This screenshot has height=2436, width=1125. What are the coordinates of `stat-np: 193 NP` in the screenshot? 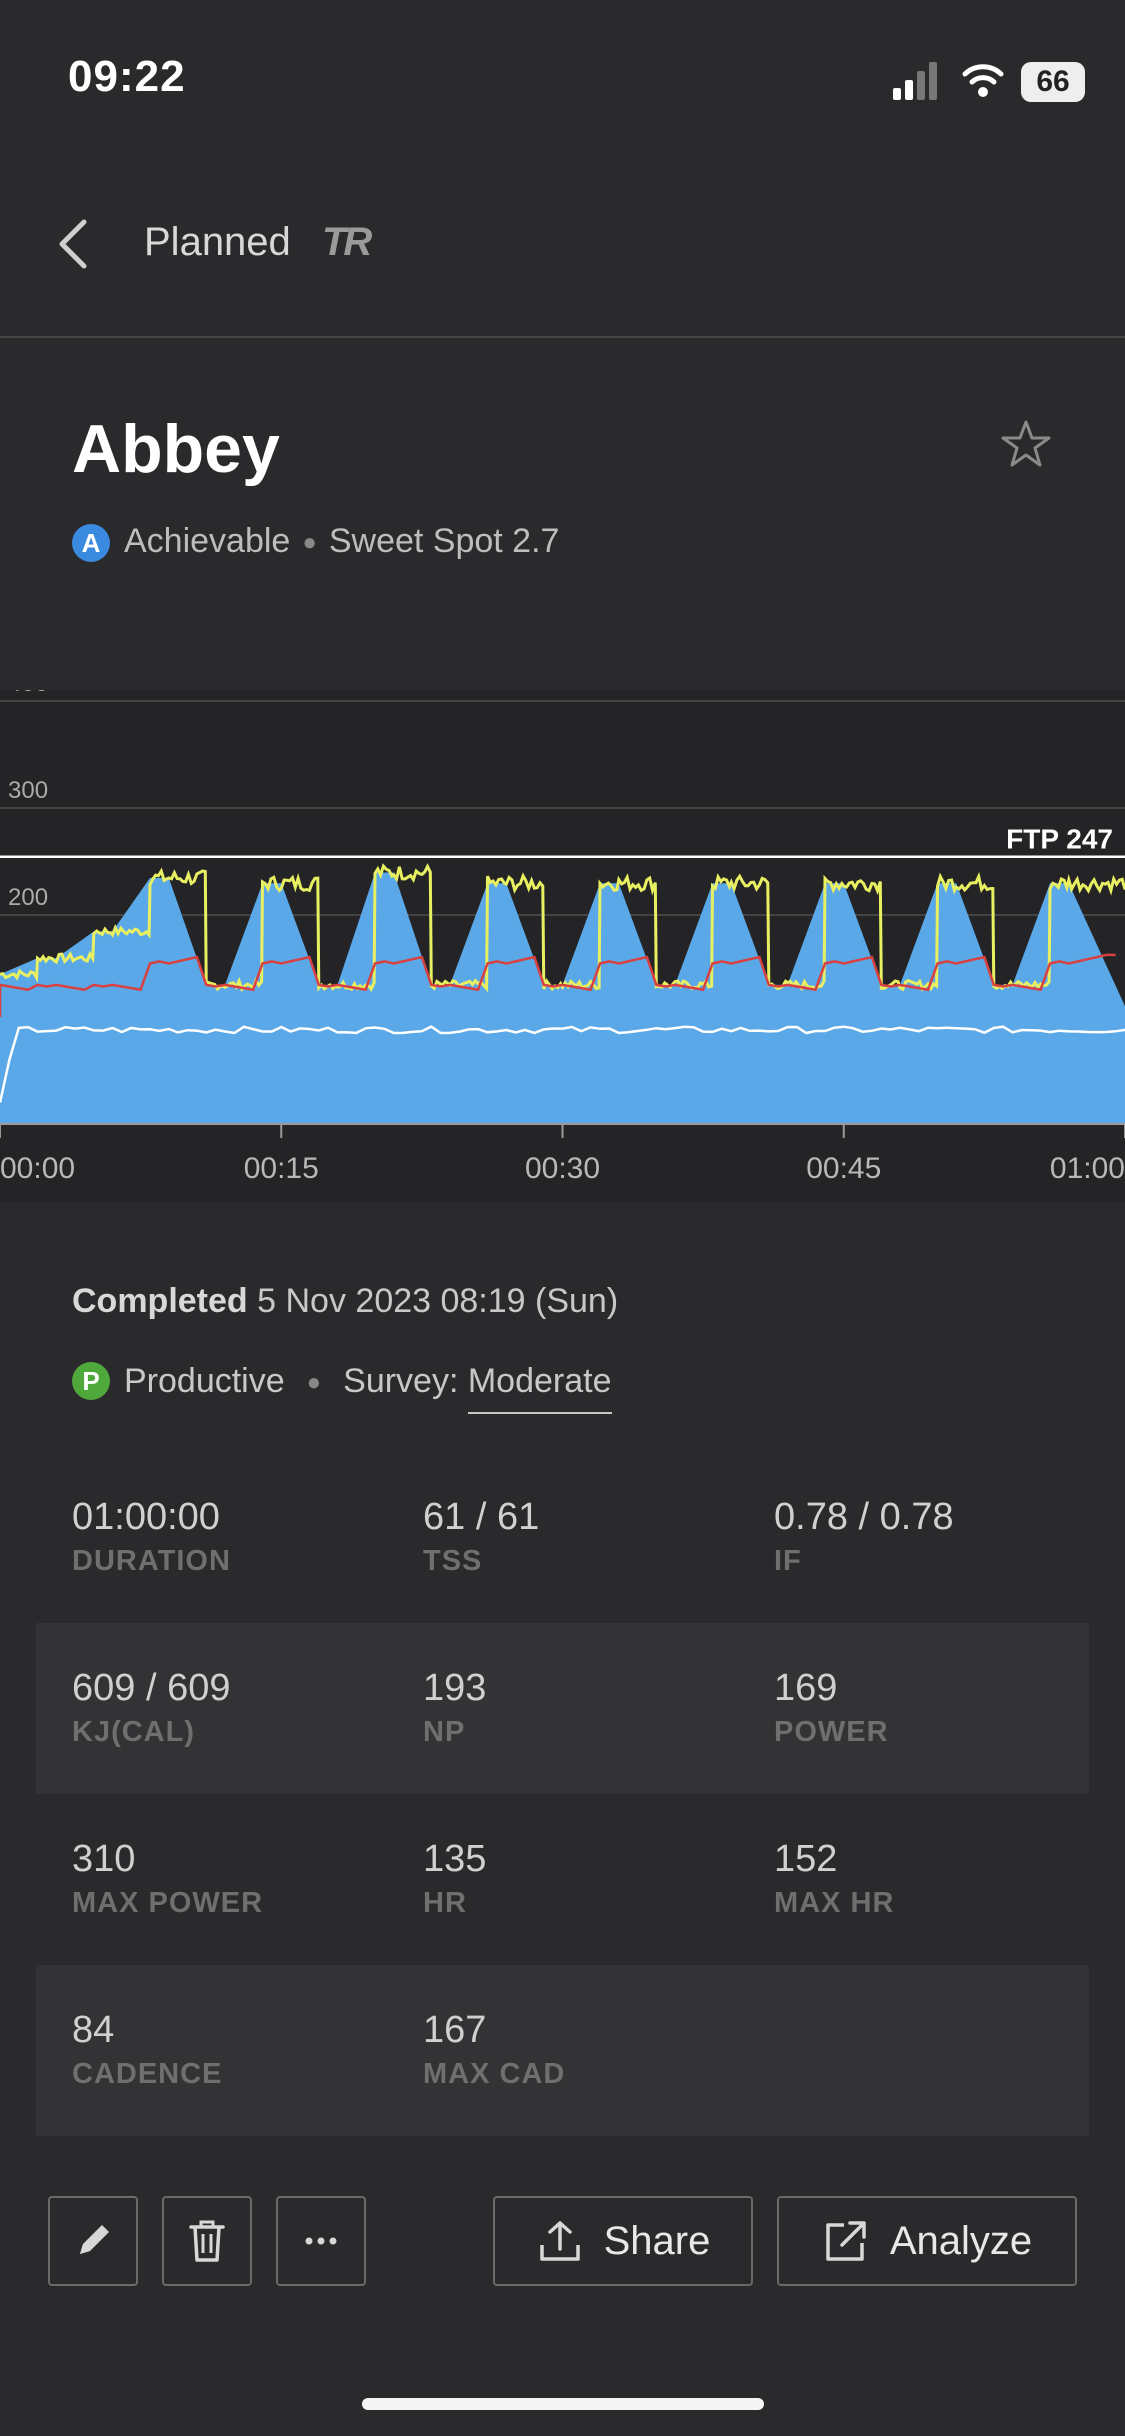 It's located at (454, 1708).